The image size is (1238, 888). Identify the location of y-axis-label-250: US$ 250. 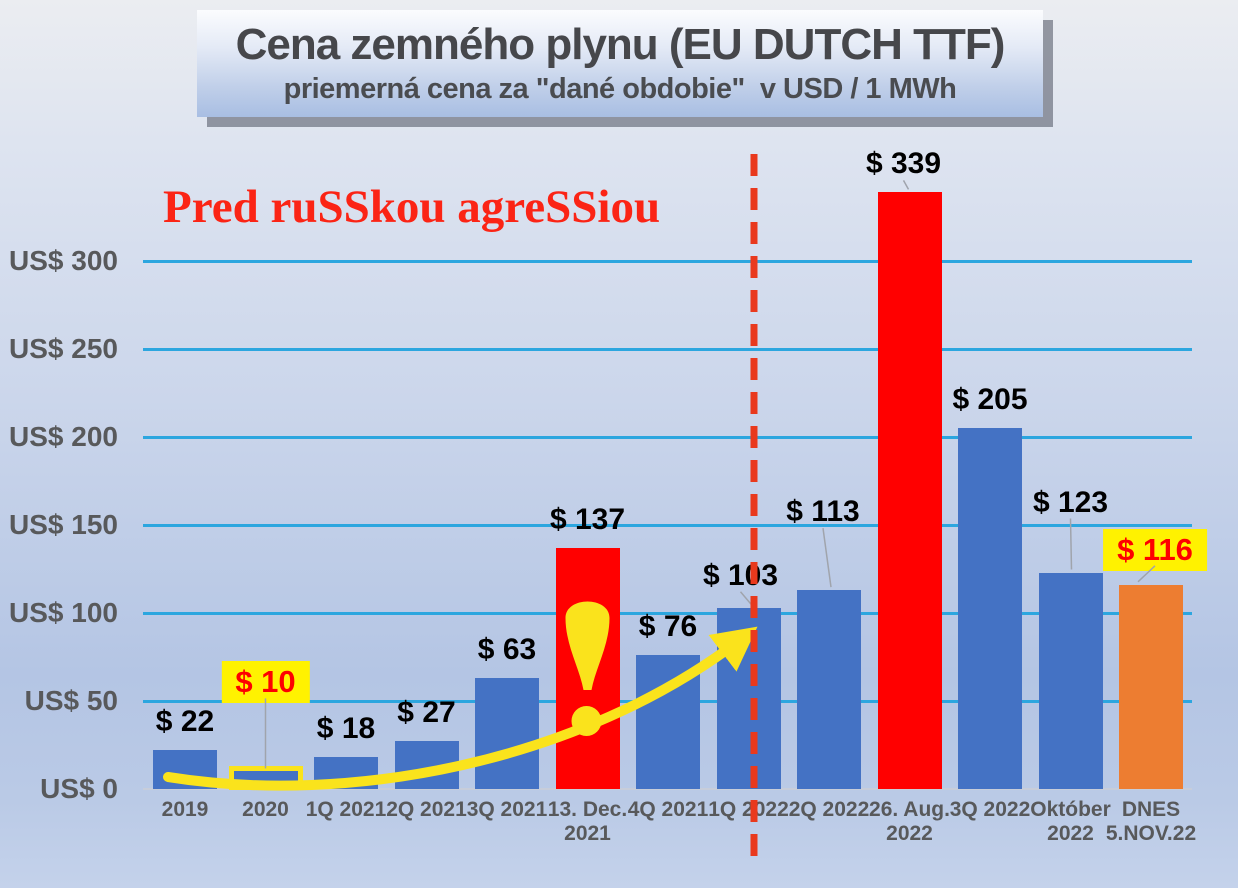
(63, 348).